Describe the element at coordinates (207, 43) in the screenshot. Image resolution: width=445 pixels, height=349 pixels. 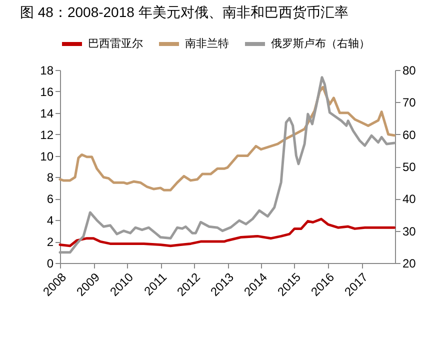
I see `legend-label: 南非兰特` at that location.